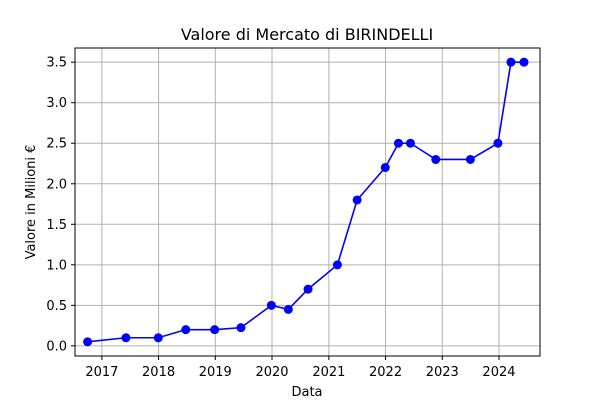 Image resolution: width=600 pixels, height=400 pixels. I want to click on x-tick-label: 2021, so click(328, 372).